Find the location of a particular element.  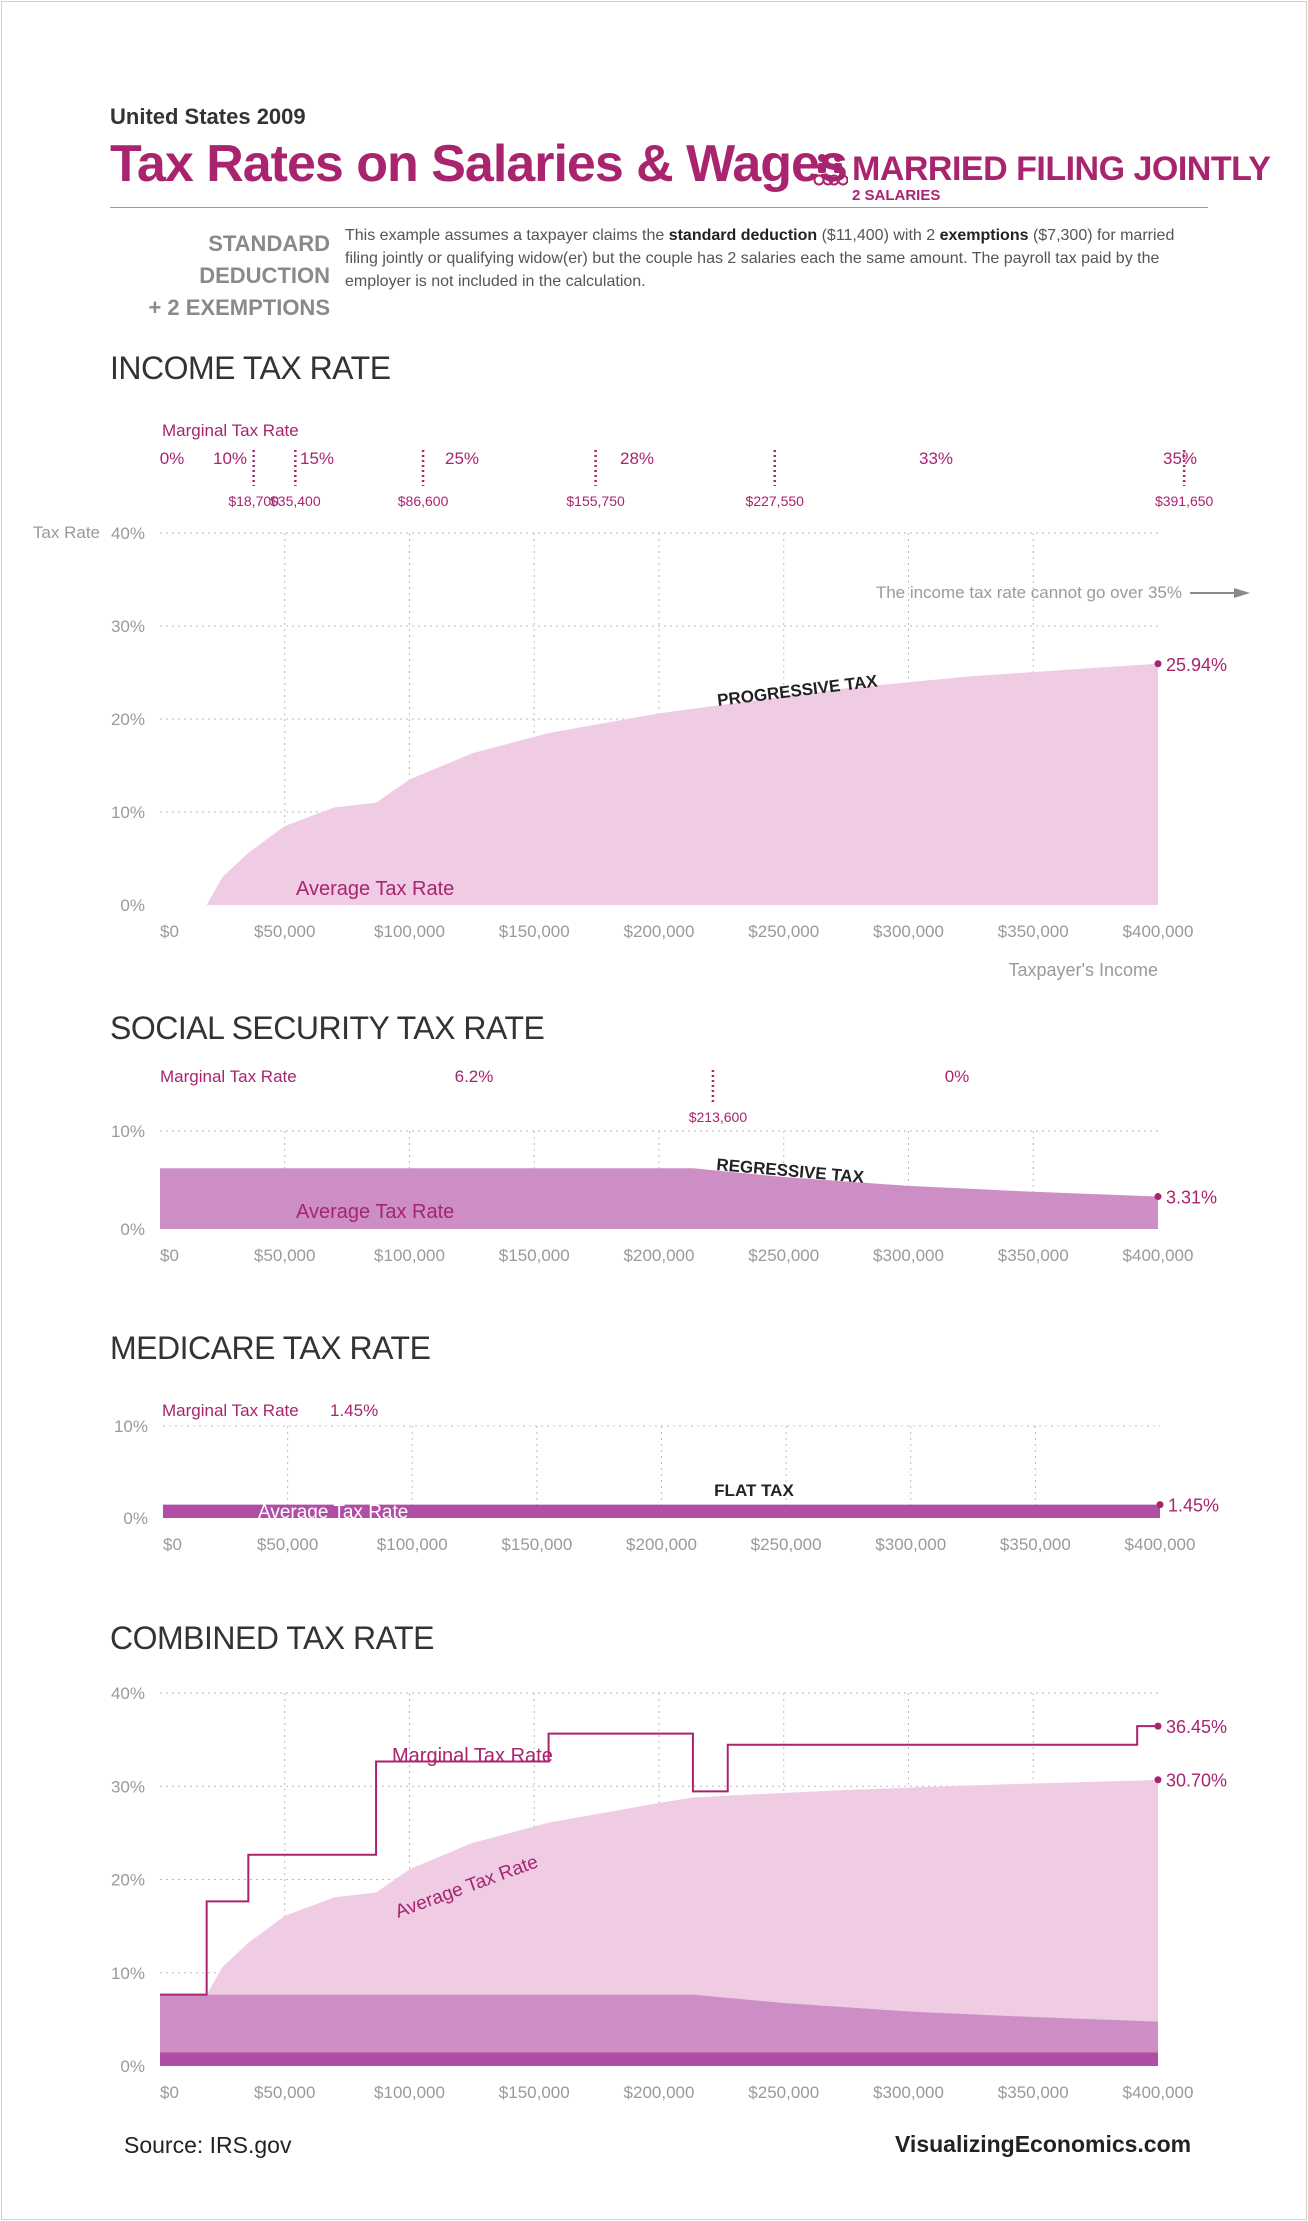

income-average-area is located at coordinates (659, 784).